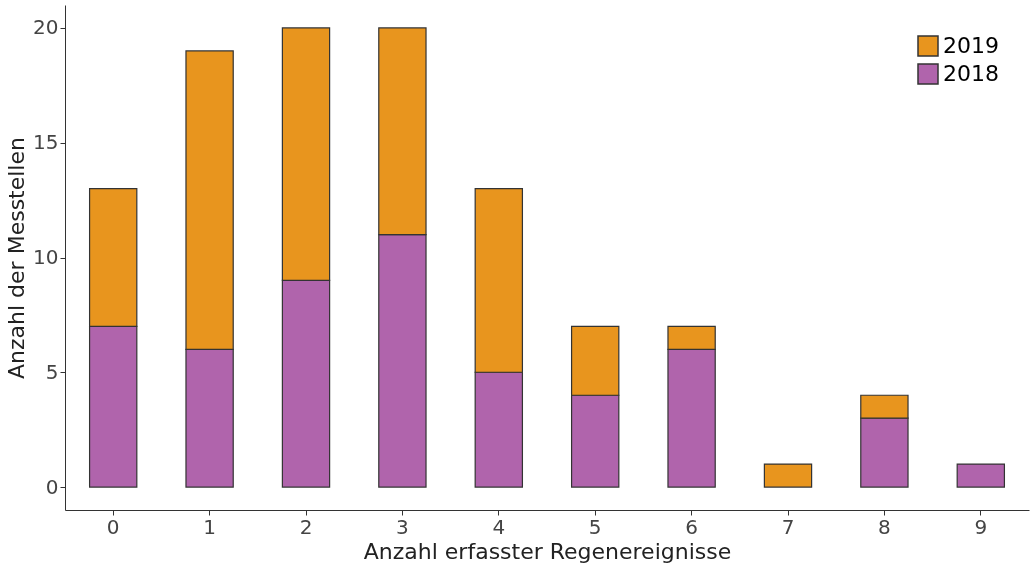  What do you see at coordinates (46, 142) in the screenshot?
I see `y-tick-label: 15` at bounding box center [46, 142].